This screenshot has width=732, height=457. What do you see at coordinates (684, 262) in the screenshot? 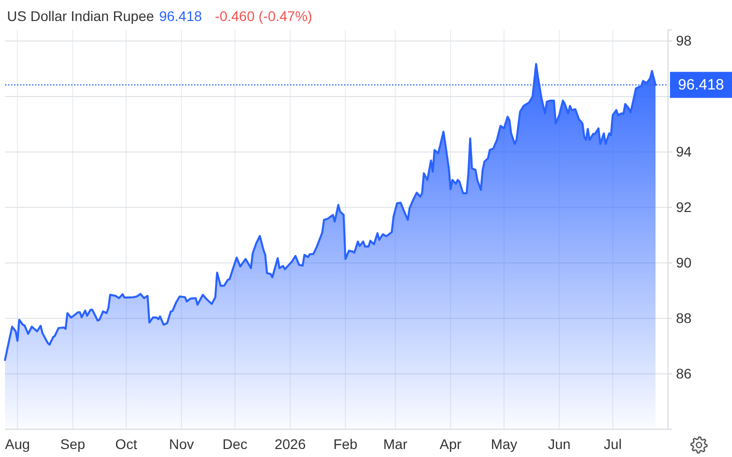
I see `y-tick-label: 90` at bounding box center [684, 262].